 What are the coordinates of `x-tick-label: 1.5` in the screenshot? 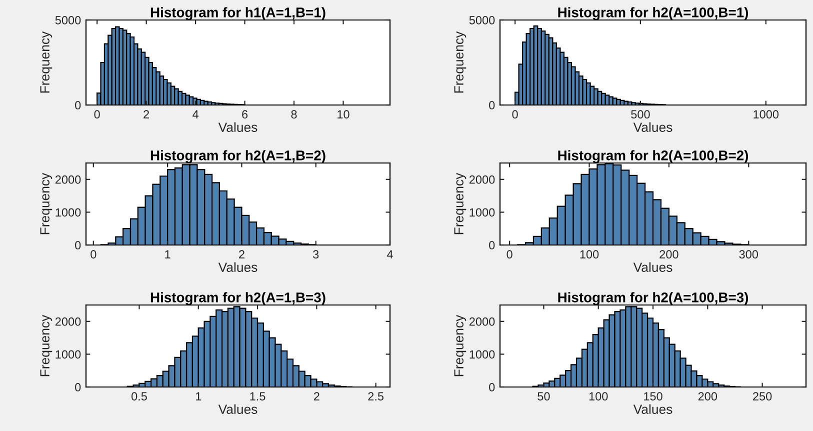 It's located at (258, 396).